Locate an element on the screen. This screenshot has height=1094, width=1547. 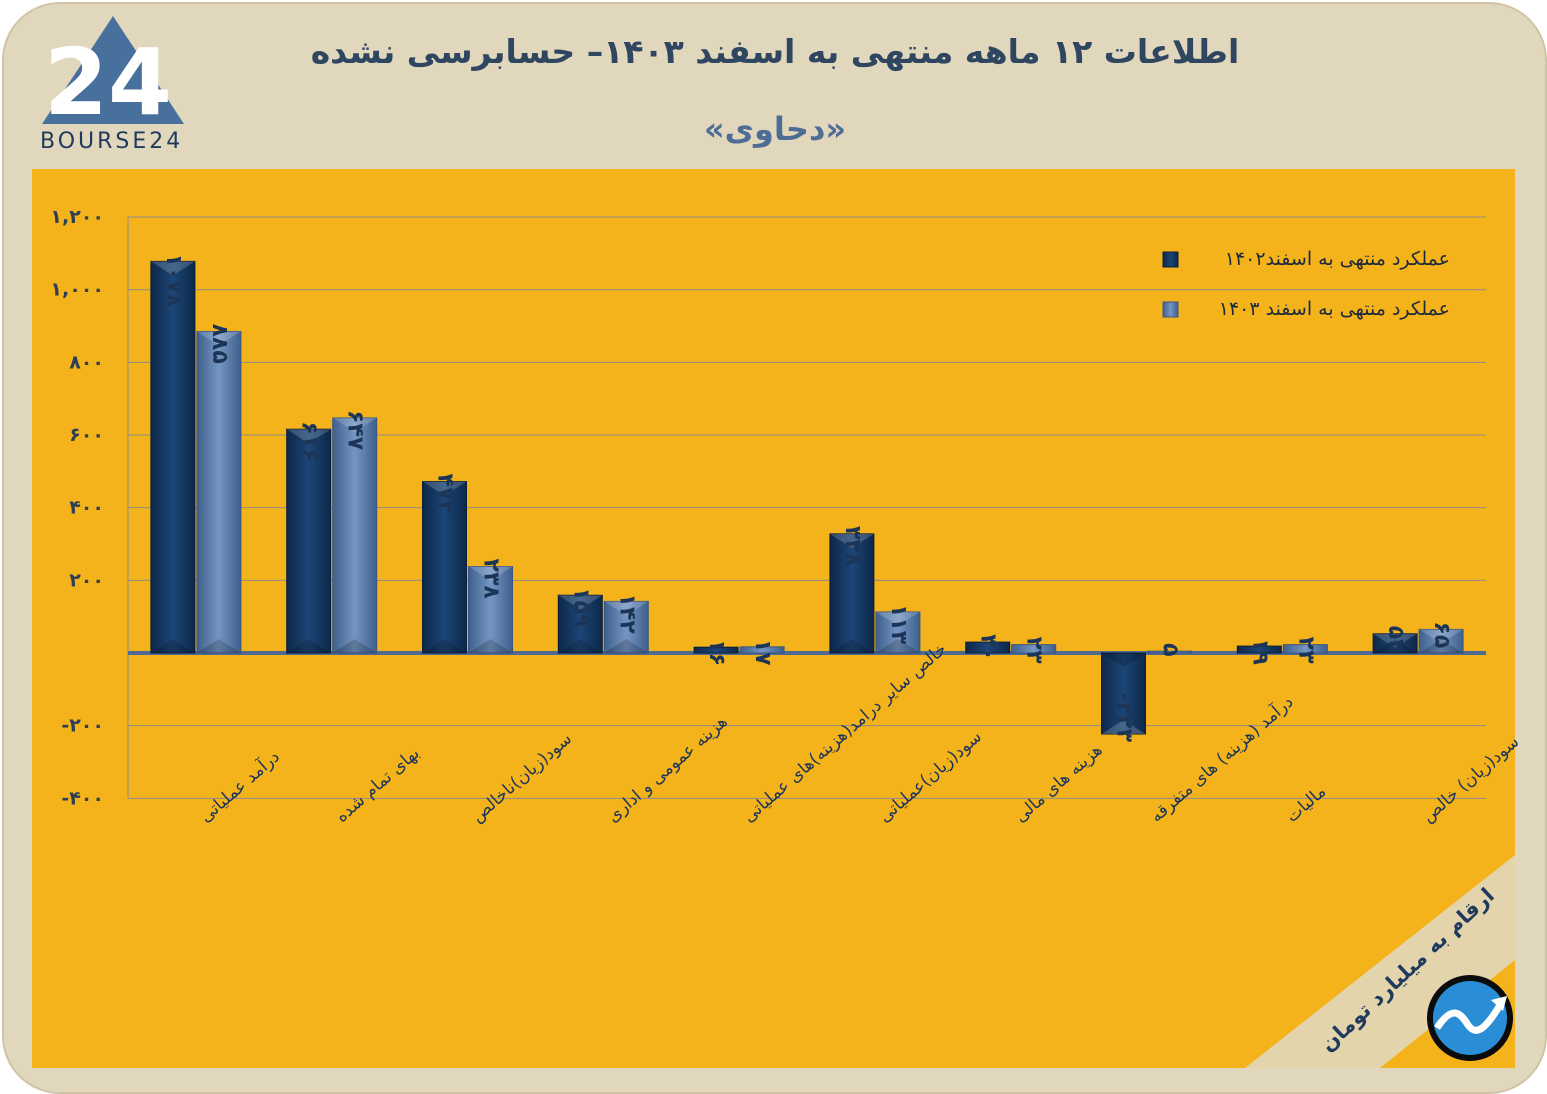
data-label: ۱۷ is located at coordinates (762, 652).